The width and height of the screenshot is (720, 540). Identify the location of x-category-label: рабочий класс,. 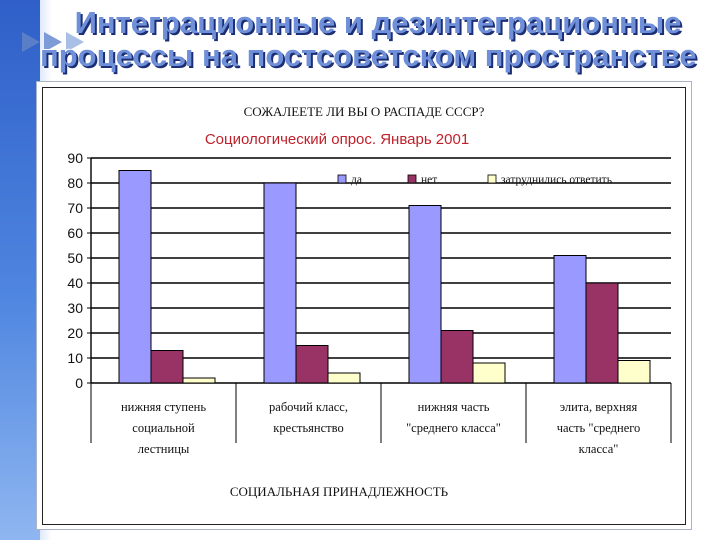
(308, 407).